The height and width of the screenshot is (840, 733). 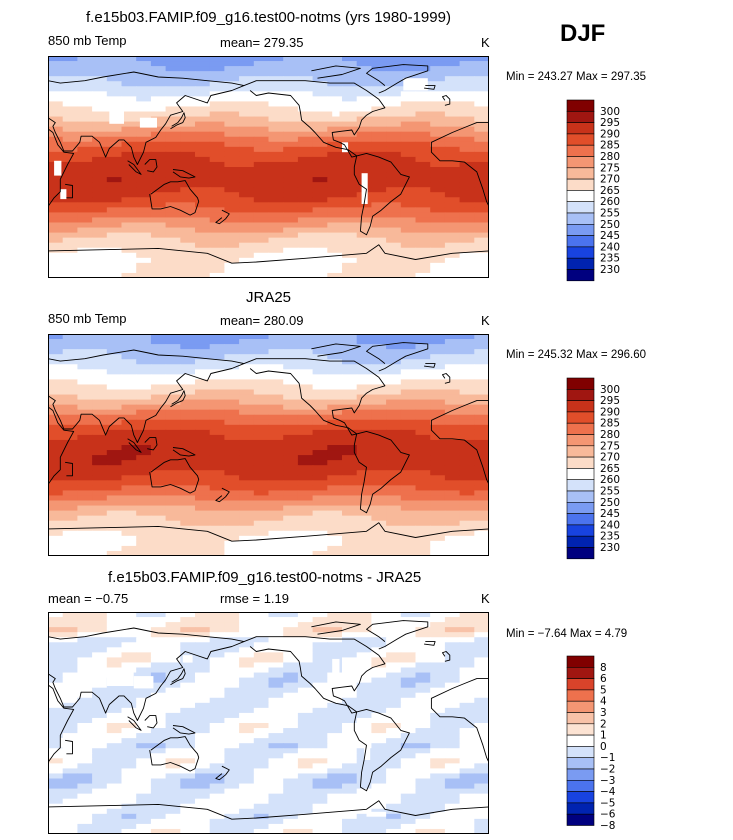 What do you see at coordinates (610, 168) in the screenshot?
I see `colorbar-tick-label: 275` at bounding box center [610, 168].